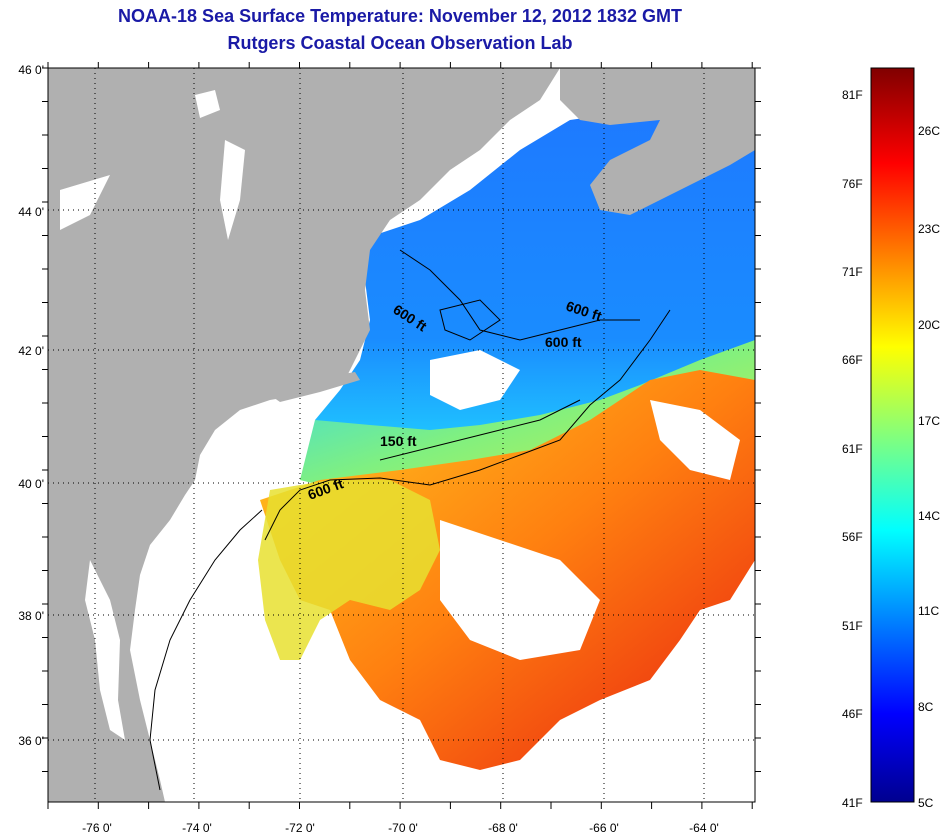 Image resolution: width=944 pixels, height=840 pixels. I want to click on chesapeake-bay, so click(105, 650).